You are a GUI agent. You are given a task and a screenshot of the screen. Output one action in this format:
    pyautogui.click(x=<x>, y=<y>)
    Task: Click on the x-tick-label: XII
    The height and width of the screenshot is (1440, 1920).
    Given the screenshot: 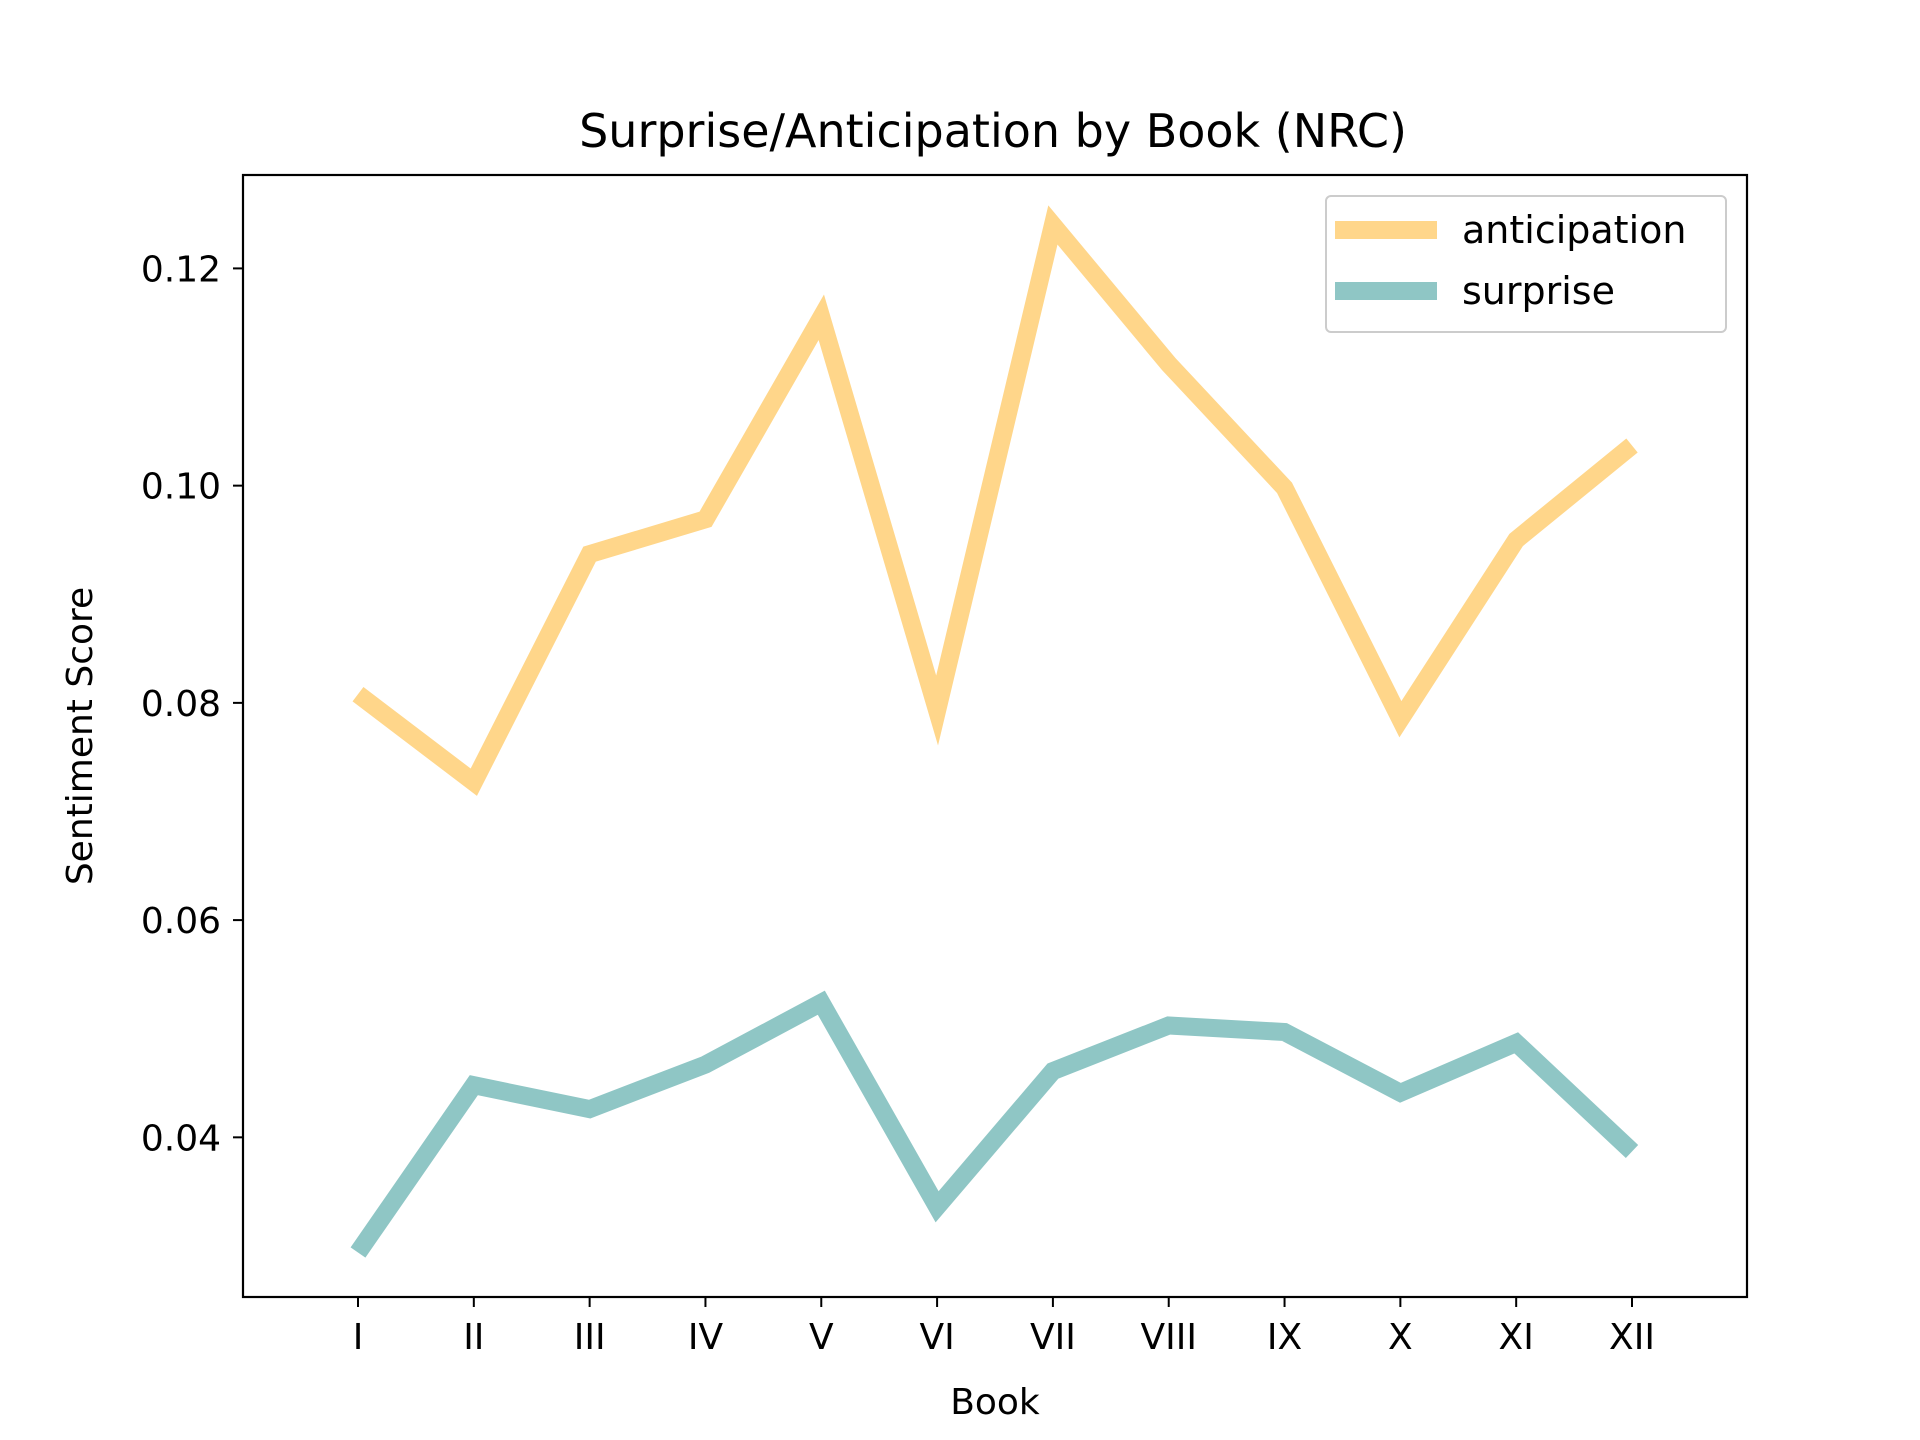 What is the action you would take?
    pyautogui.click(x=1632, y=1337)
    